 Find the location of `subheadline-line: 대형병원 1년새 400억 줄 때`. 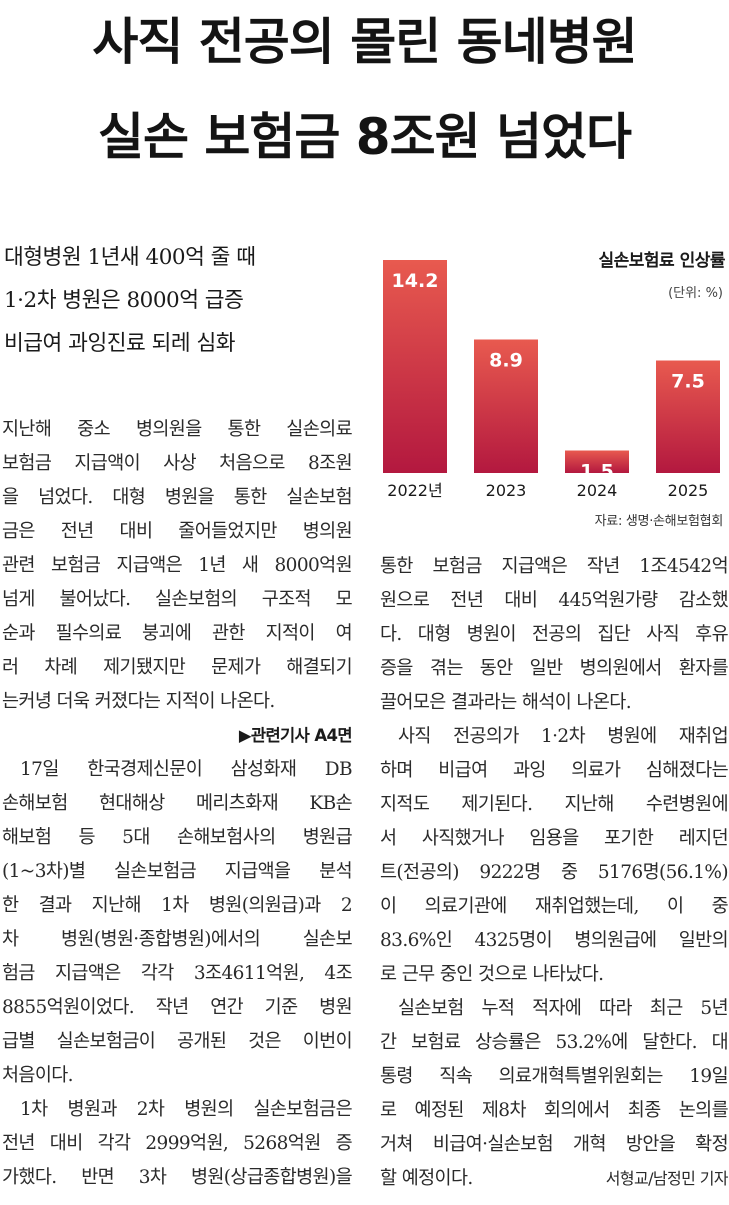

subheadline-line: 대형병원 1년새 400억 줄 때 is located at coordinates (130, 257).